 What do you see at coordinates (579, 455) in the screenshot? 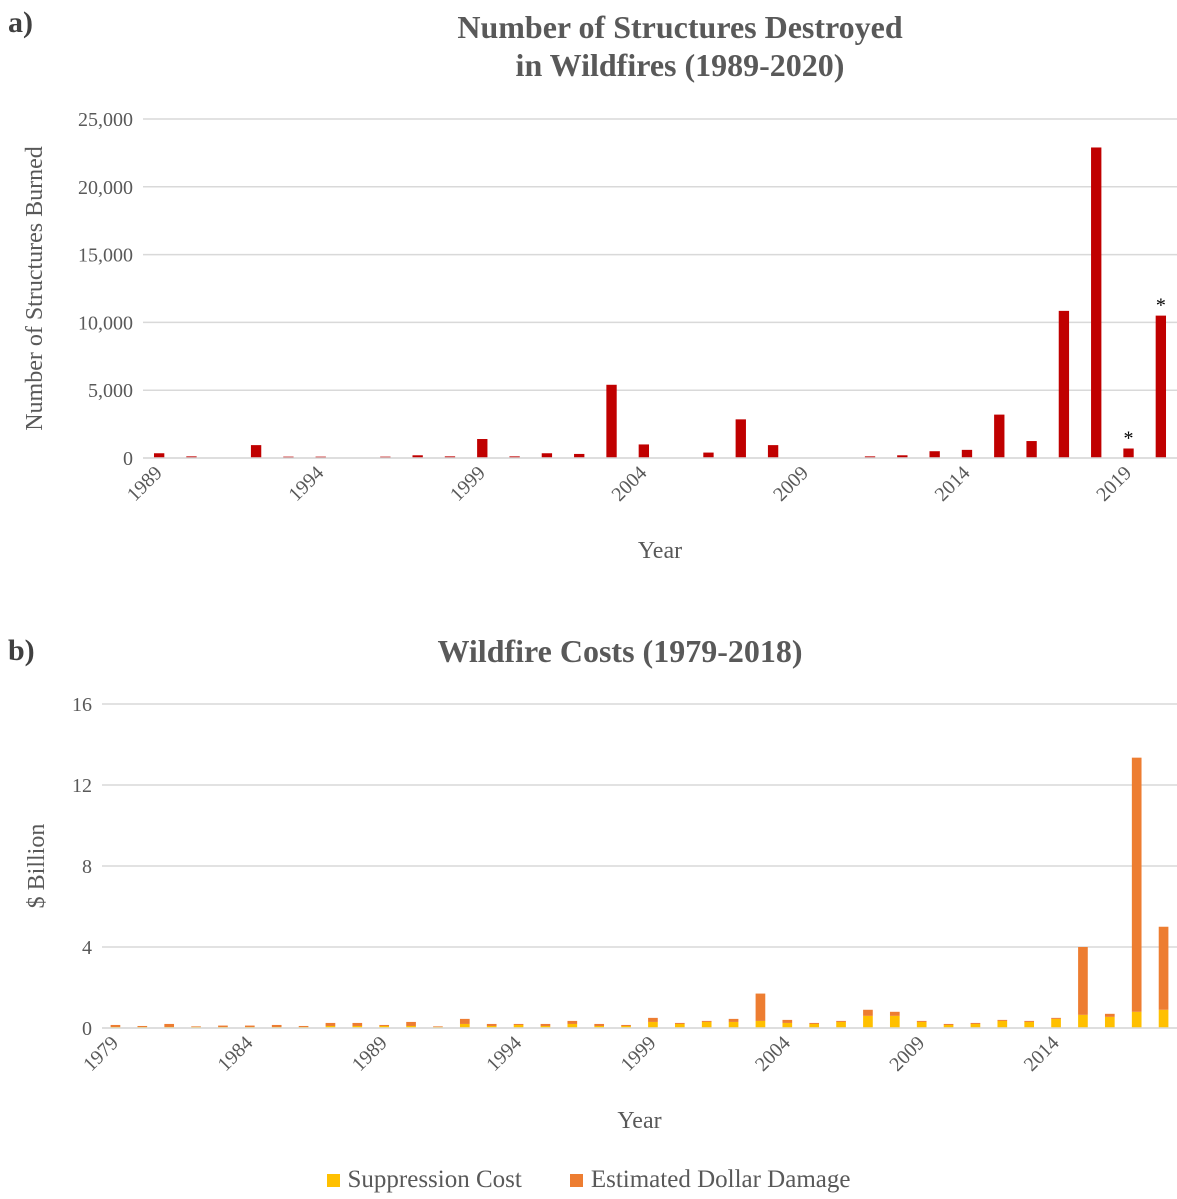
I see `bar-structures-2002` at bounding box center [579, 455].